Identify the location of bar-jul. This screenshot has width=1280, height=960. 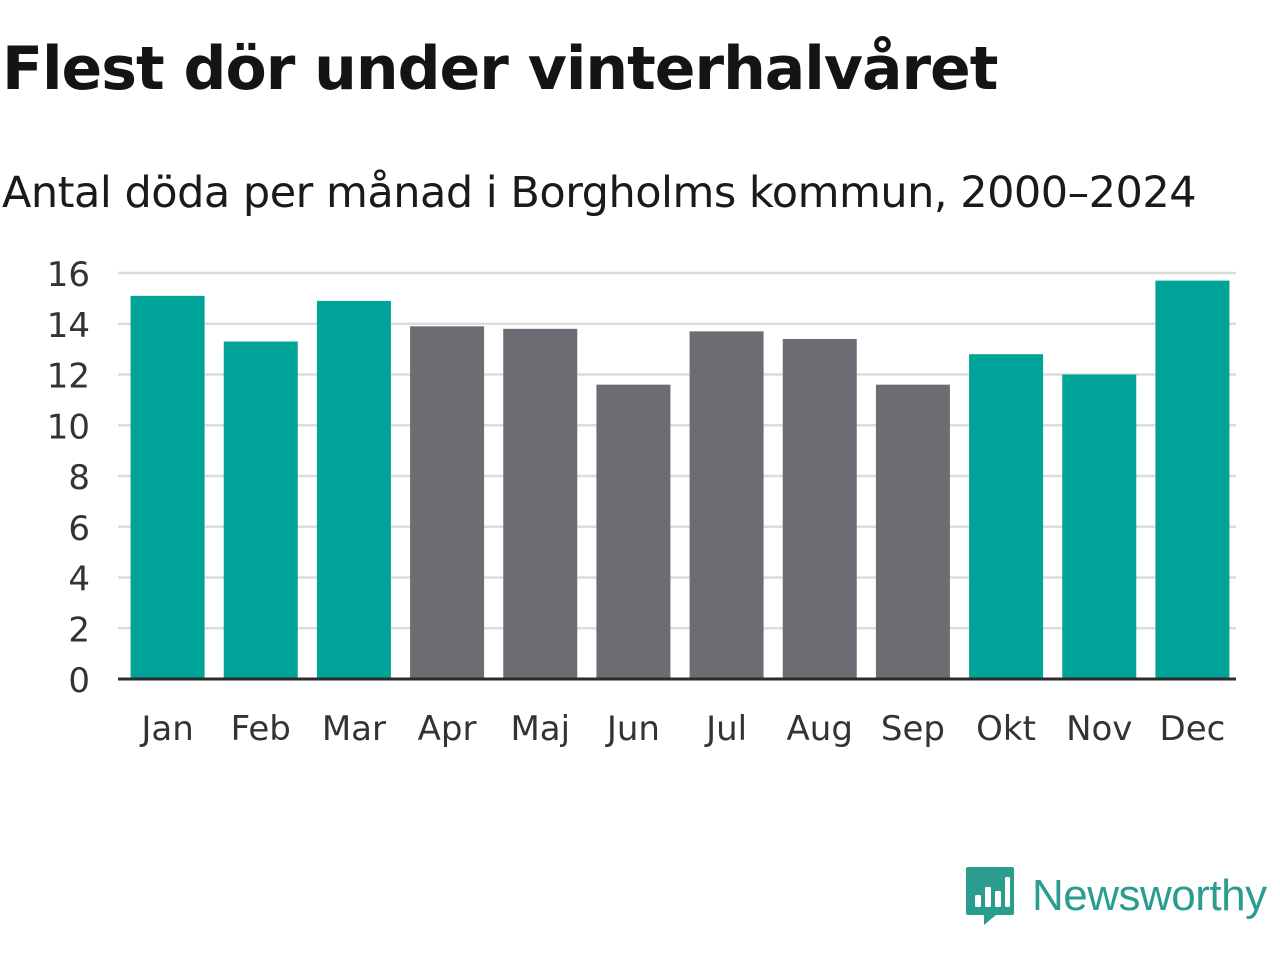
(726, 505).